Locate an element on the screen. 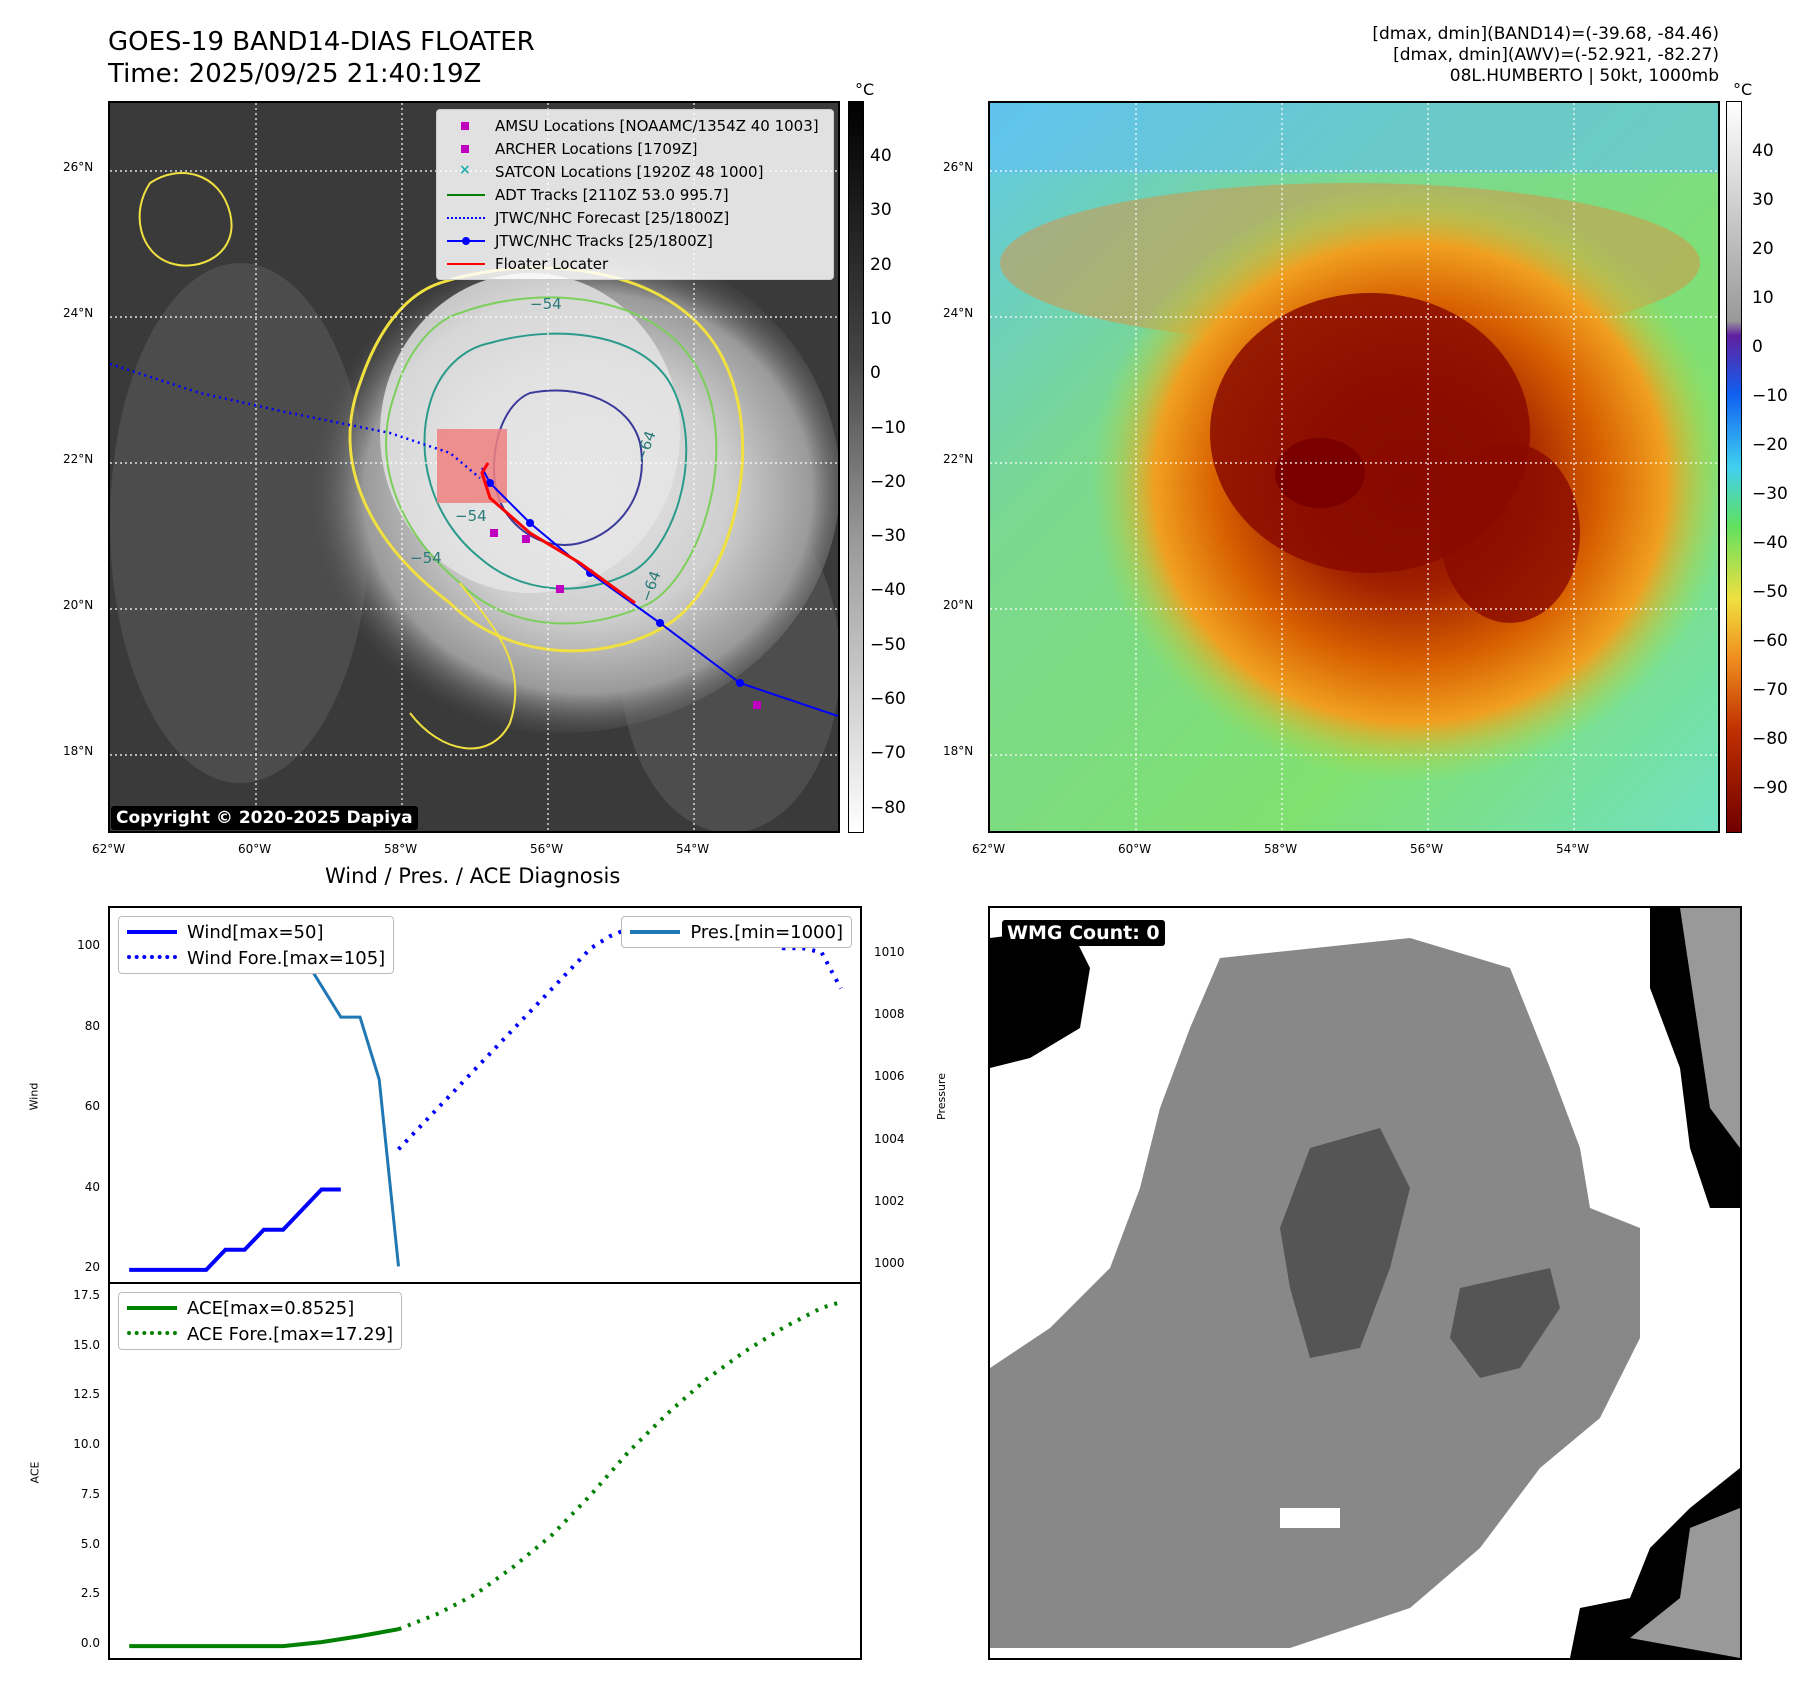 The image size is (1801, 1690). wmg-count-label: WMG Count: 0 is located at coordinates (1083, 933).